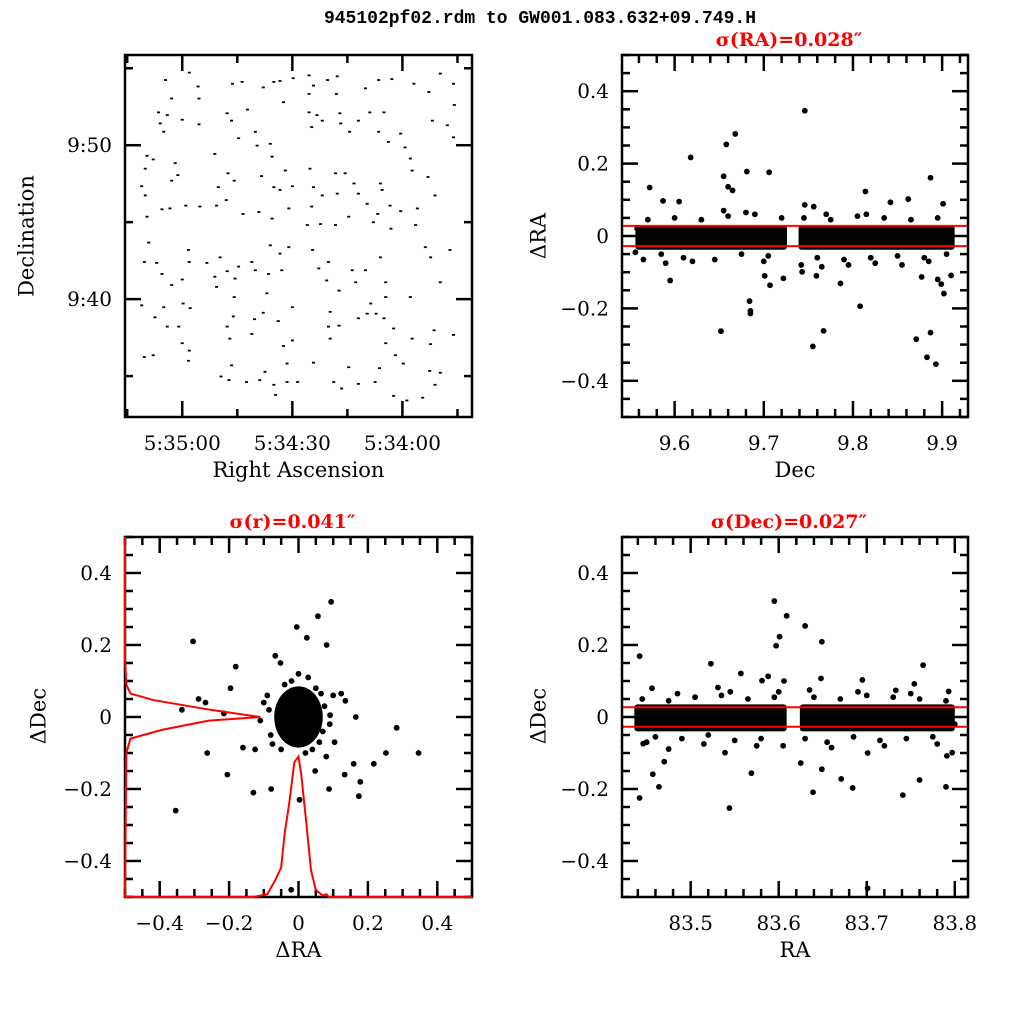 Image resolution: width=1024 pixels, height=1024 pixels. What do you see at coordinates (298, 826) in the screenshot?
I see `dra-histogram` at bounding box center [298, 826].